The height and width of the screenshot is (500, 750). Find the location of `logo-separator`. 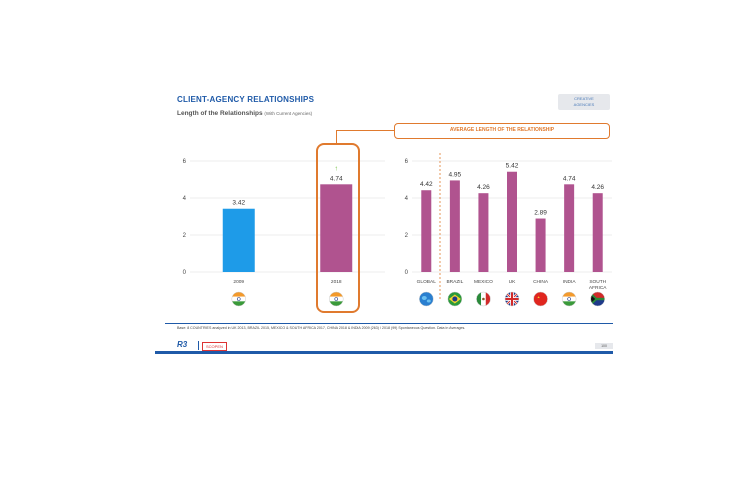

logo-separator is located at coordinates (198, 345).